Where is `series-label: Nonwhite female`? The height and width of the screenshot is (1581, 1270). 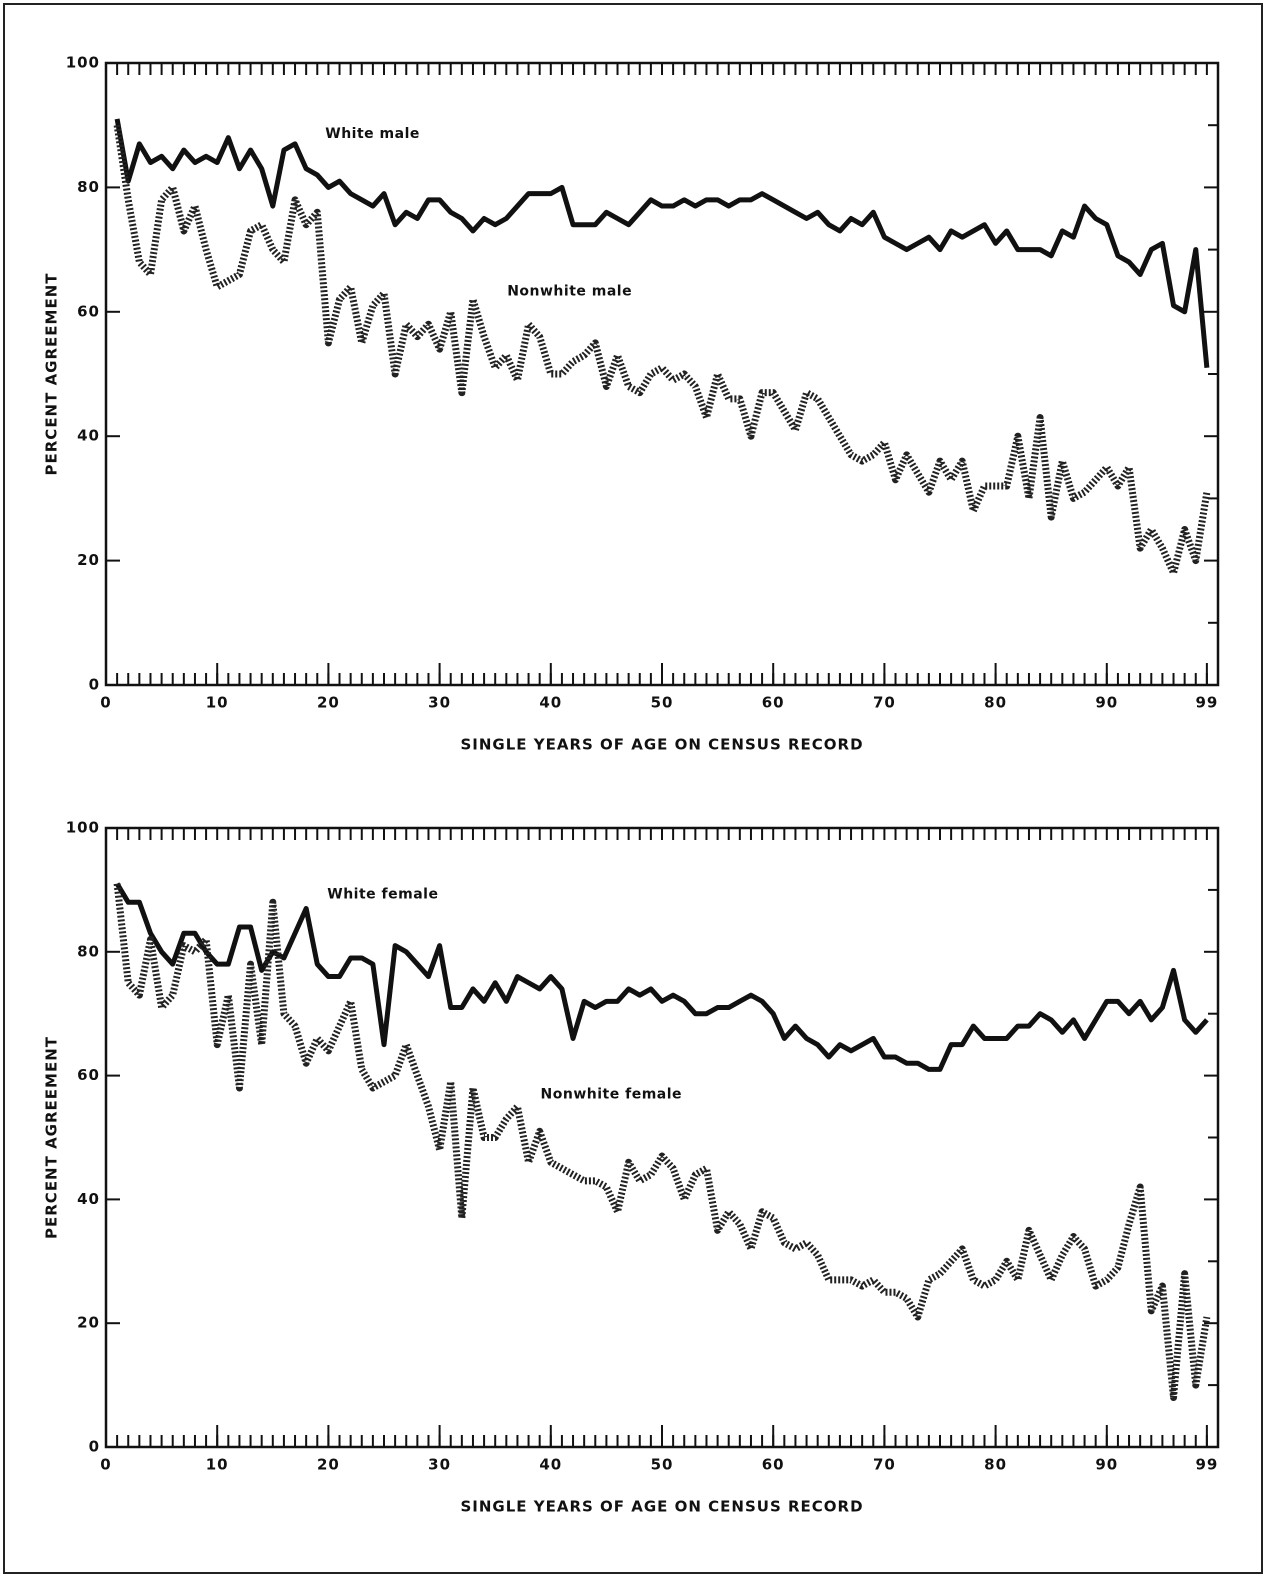 series-label: Nonwhite female is located at coordinates (611, 1095).